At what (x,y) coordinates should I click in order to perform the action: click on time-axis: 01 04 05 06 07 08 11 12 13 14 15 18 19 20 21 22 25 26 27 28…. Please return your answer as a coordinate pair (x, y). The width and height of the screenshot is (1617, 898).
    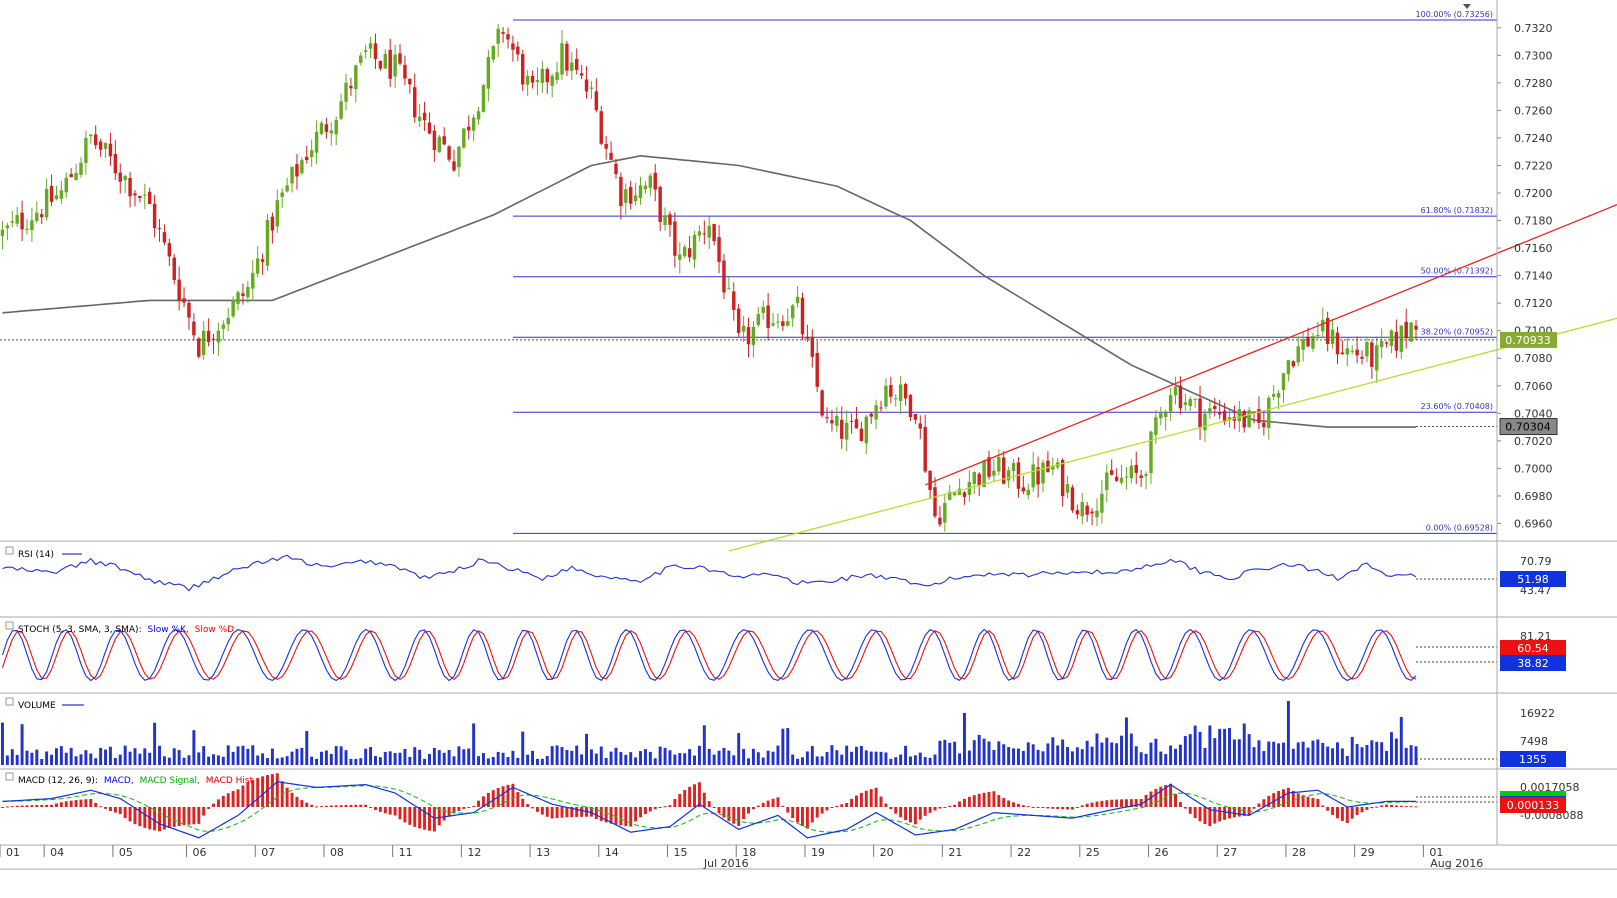
    Looking at the image, I should click on (741, 857).